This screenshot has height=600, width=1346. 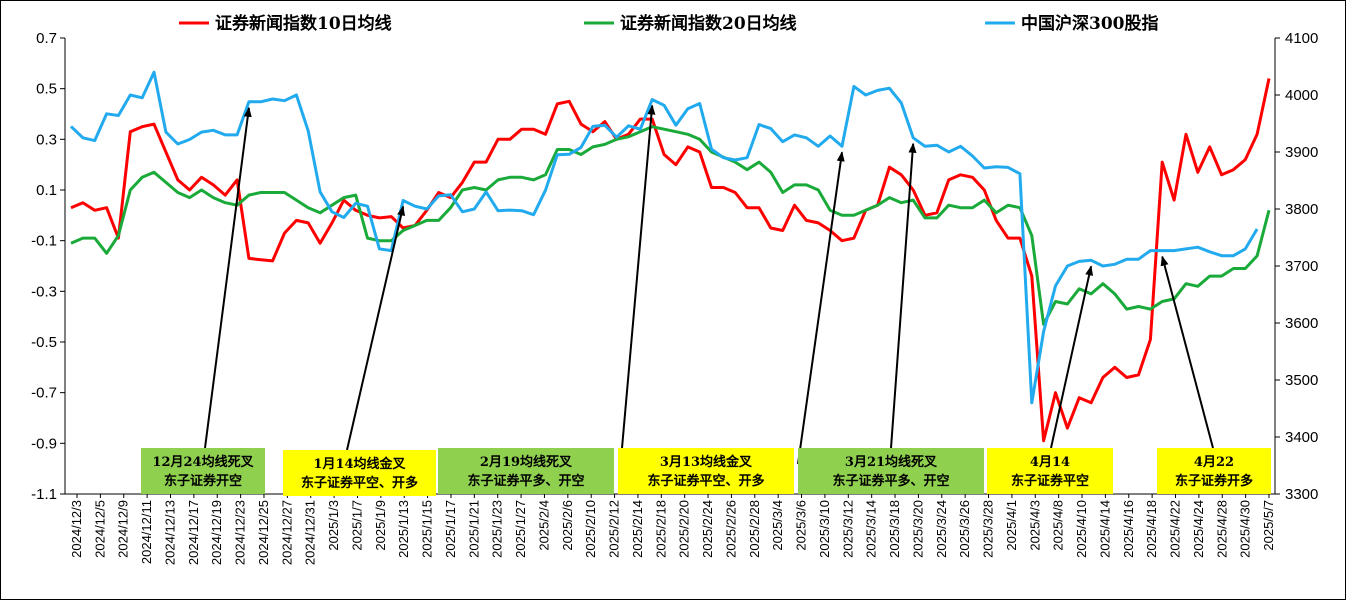 What do you see at coordinates (1034, 525) in the screenshot?
I see `x-tick-label: 2025/4/3` at bounding box center [1034, 525].